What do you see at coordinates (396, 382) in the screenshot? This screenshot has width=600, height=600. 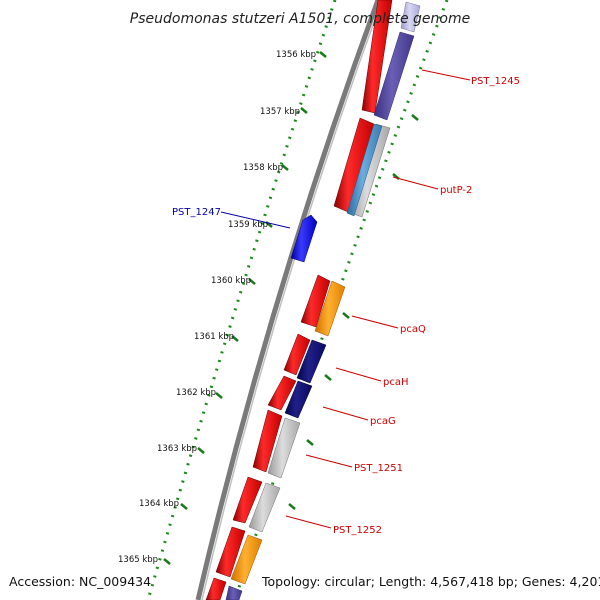 I see `gene-label-pcaH: pcaH` at bounding box center [396, 382].